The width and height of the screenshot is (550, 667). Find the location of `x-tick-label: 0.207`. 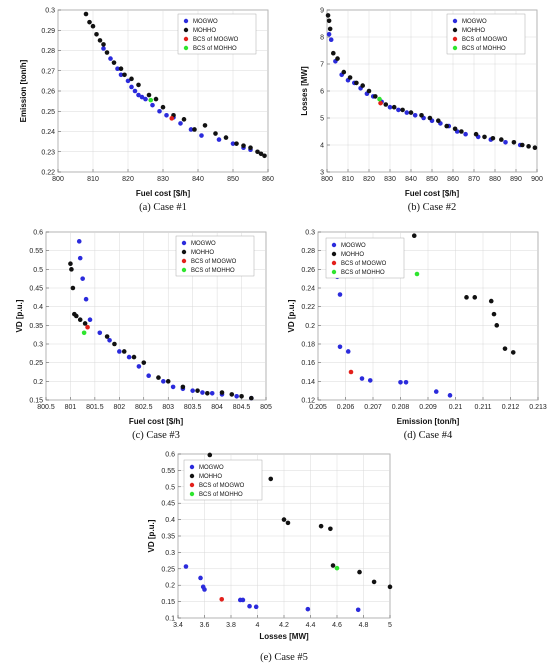

x-tick-label: 0.207 is located at coordinates (373, 407).